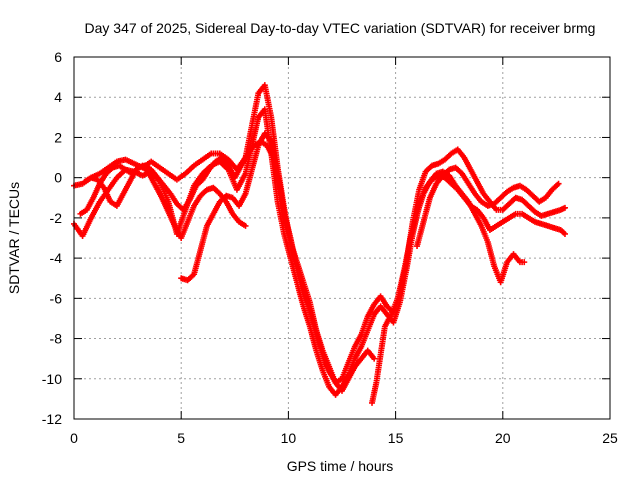  Describe the element at coordinates (56, 339) in the screenshot. I see `y-tick-label: -8` at that location.